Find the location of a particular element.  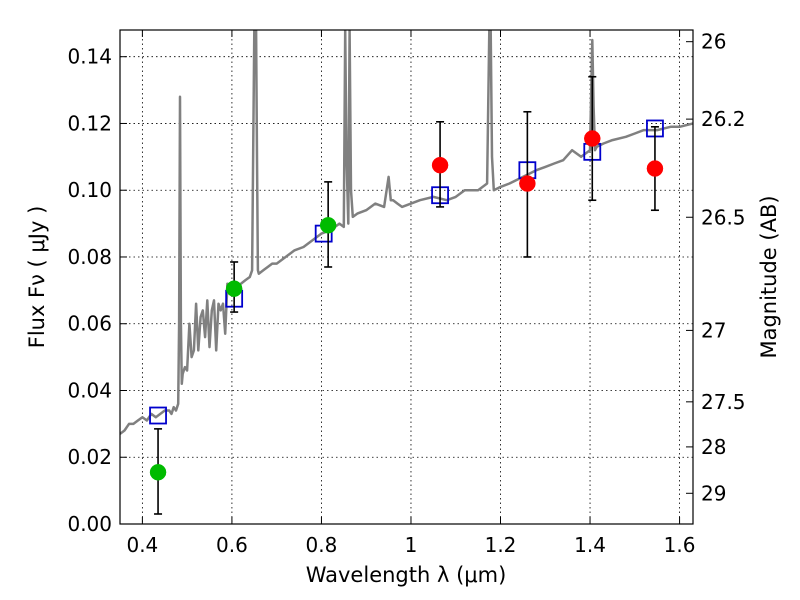

y-tick-label: 0.02 is located at coordinates (89, 457).